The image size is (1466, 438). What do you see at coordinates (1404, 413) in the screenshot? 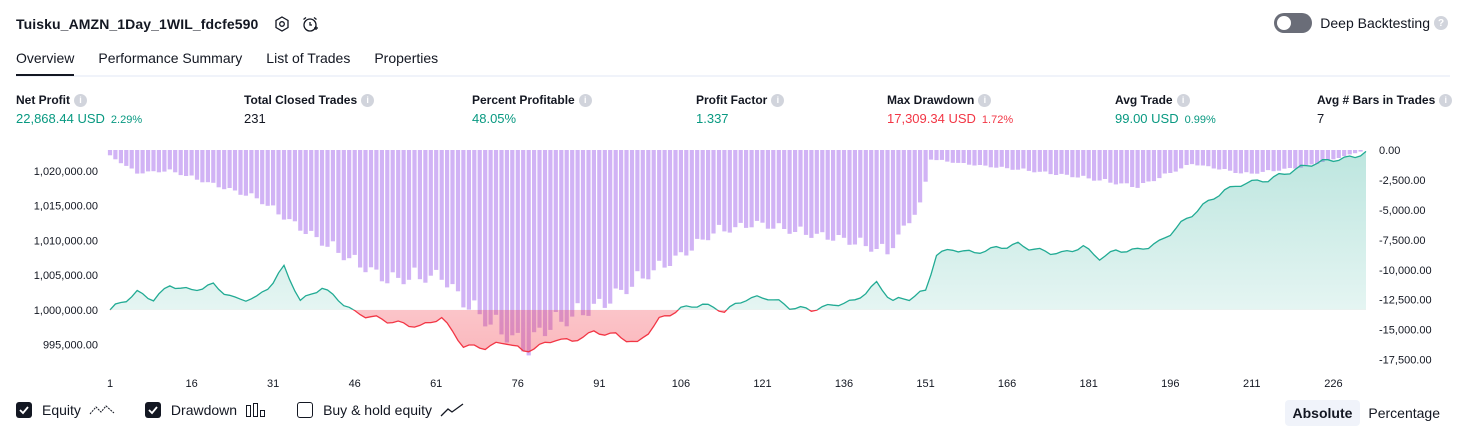
I see `percentage-button: Percentage` at bounding box center [1404, 413].